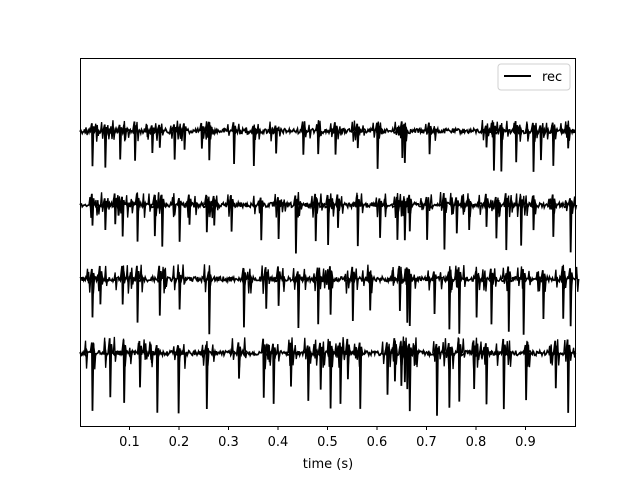 This screenshot has height=484, width=640. Describe the element at coordinates (327, 442) in the screenshot. I see `x-tick-label: 0.5` at that location.